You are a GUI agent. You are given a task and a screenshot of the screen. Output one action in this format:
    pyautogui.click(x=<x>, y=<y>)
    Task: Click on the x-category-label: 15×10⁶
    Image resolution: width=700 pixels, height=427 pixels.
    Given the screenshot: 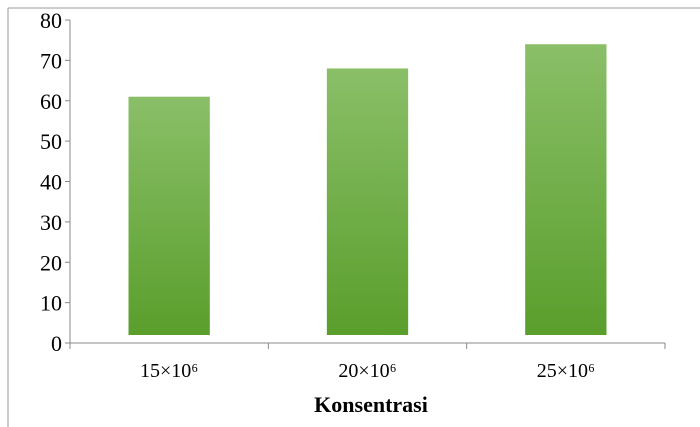 What is the action you would take?
    pyautogui.click(x=169, y=371)
    